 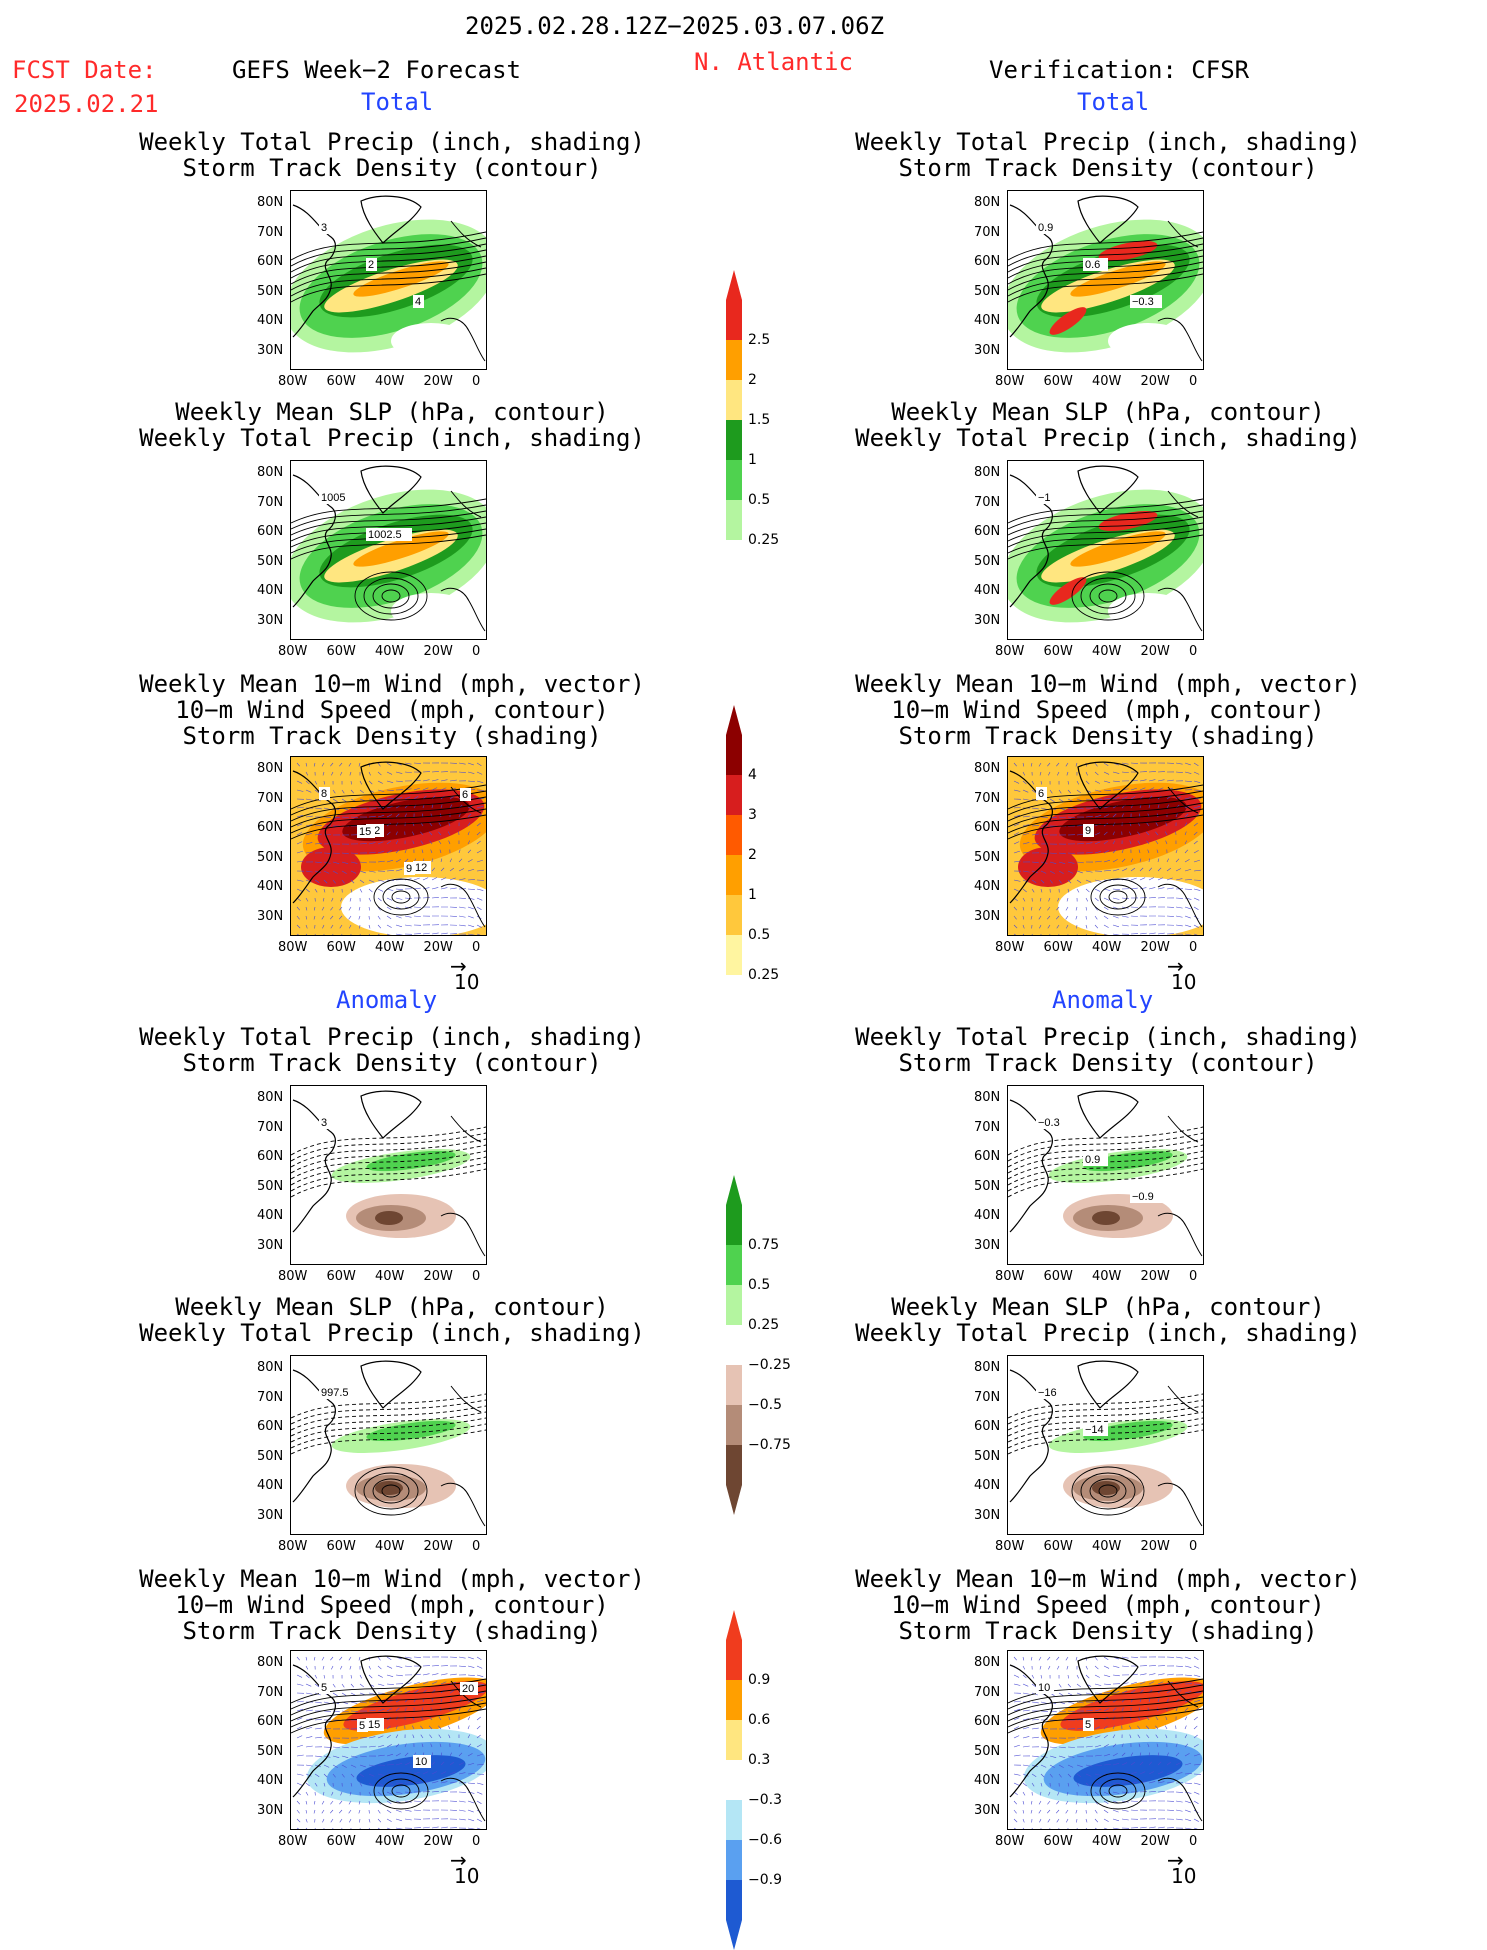 I want to click on section-anomaly-right: Anomaly, so click(x=1102, y=1000).